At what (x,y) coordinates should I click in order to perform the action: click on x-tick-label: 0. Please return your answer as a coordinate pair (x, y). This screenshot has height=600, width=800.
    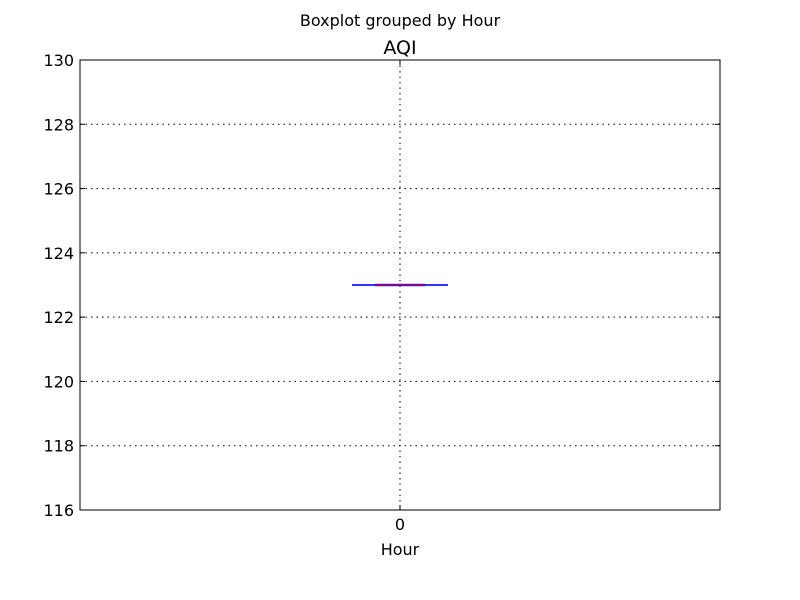
    Looking at the image, I should click on (400, 524).